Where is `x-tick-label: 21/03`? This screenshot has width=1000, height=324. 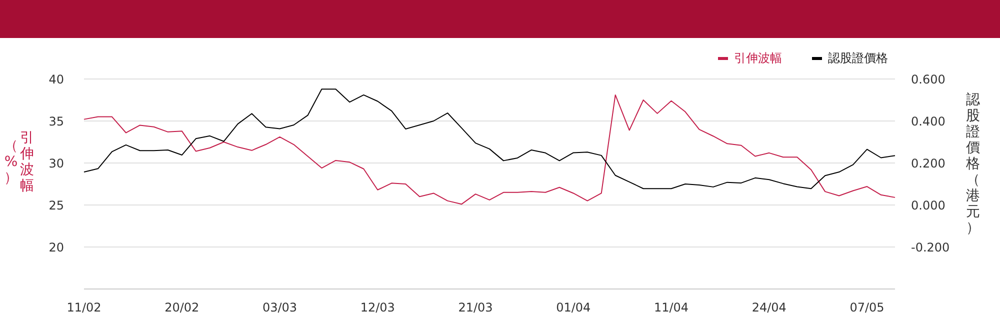
x-tick-label: 21/03 is located at coordinates (475, 307).